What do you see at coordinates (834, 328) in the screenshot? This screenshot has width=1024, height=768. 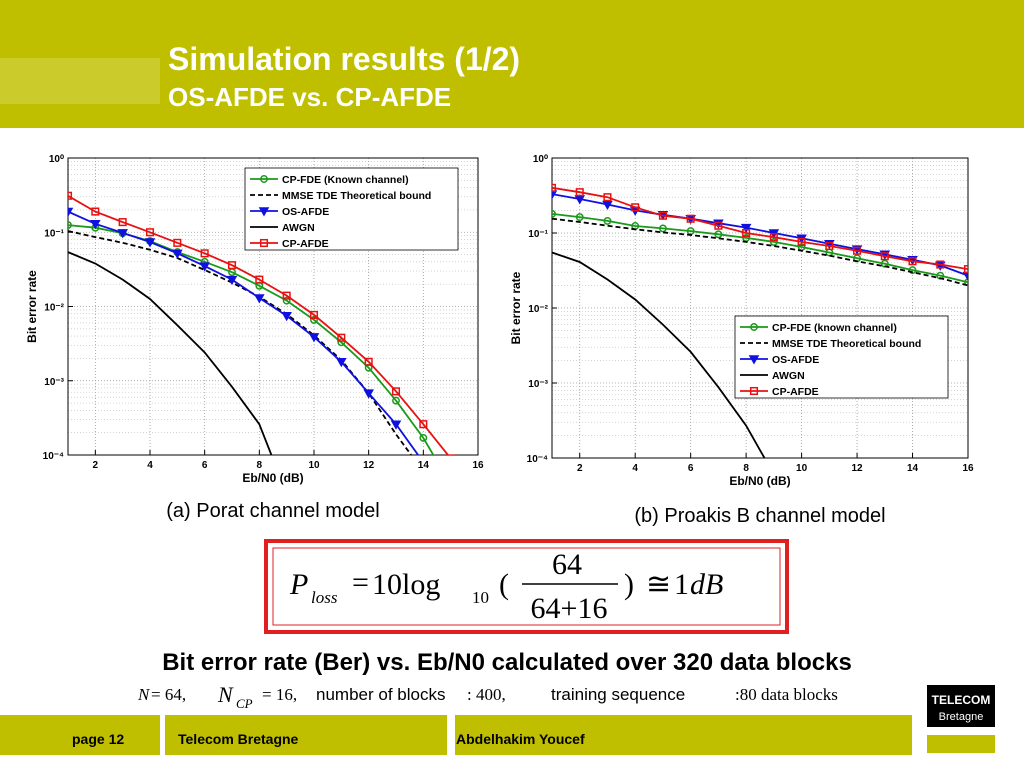 I see `legend-label: CP-FDE (known channel)` at bounding box center [834, 328].